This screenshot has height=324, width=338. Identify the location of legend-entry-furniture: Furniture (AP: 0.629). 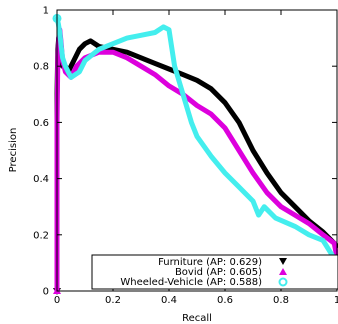
(210, 262).